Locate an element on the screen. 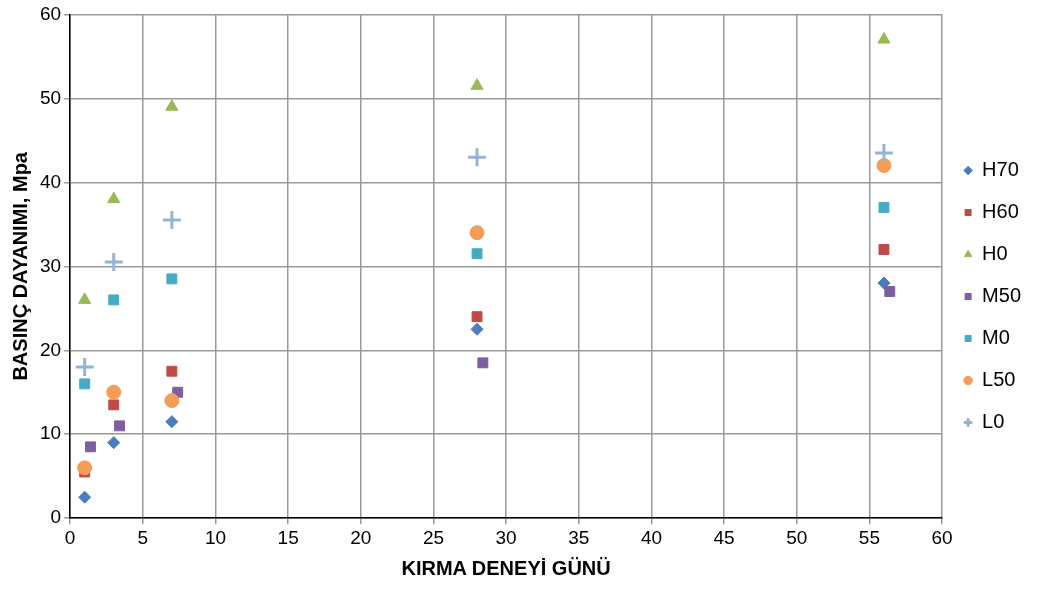  x-tick-label: 40 is located at coordinates (651, 537).